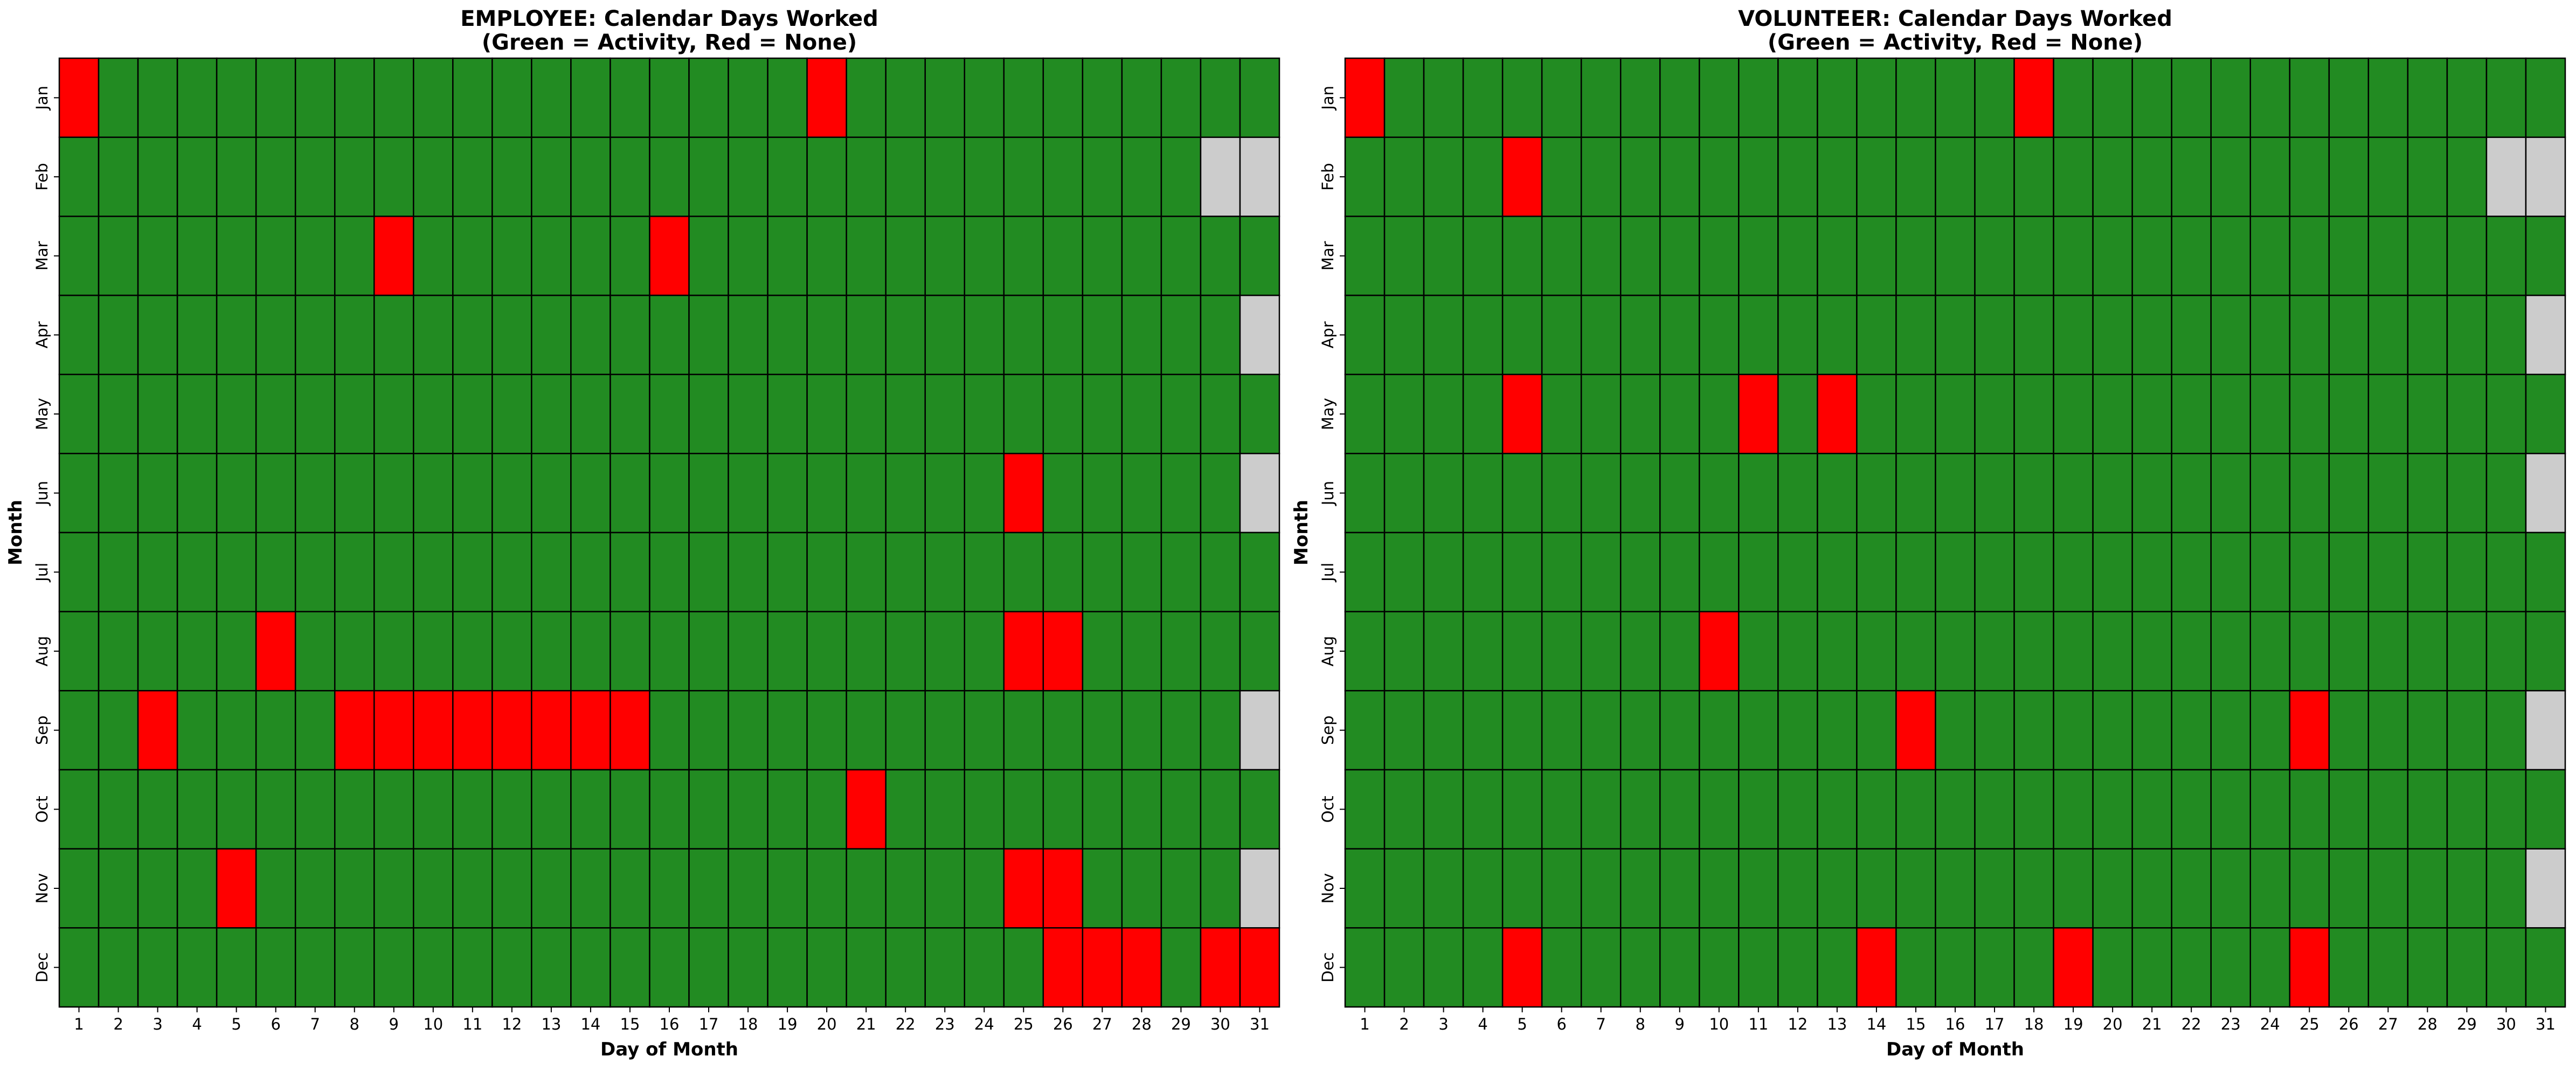 This screenshot has height=1070, width=2576. Describe the element at coordinates (2388, 1024) in the screenshot. I see `x-tick-label: 27` at that location.